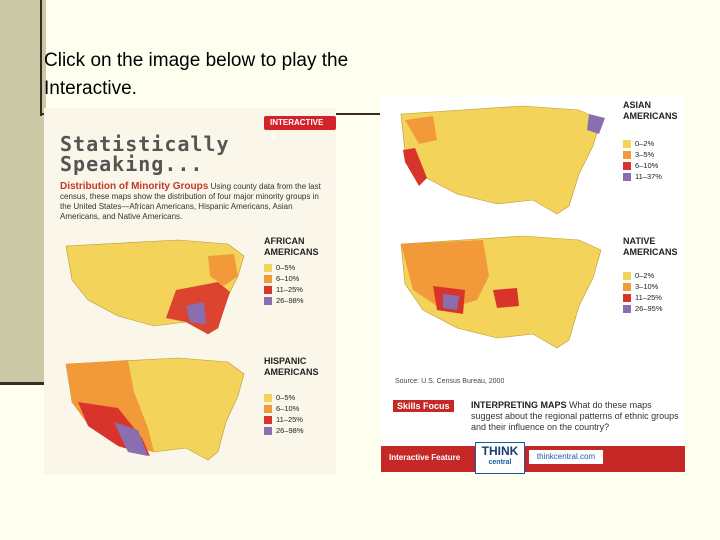 This screenshot has height=540, width=720. Describe the element at coordinates (273, 136) in the screenshot. I see `close-icon: ✕` at that location.